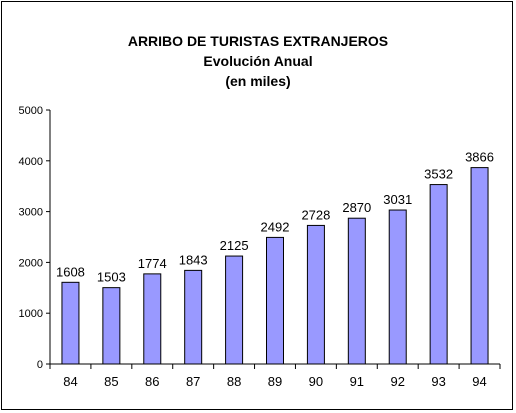 The height and width of the screenshot is (413, 516). Describe the element at coordinates (397, 381) in the screenshot. I see `x-tick-label-92: 92` at that location.